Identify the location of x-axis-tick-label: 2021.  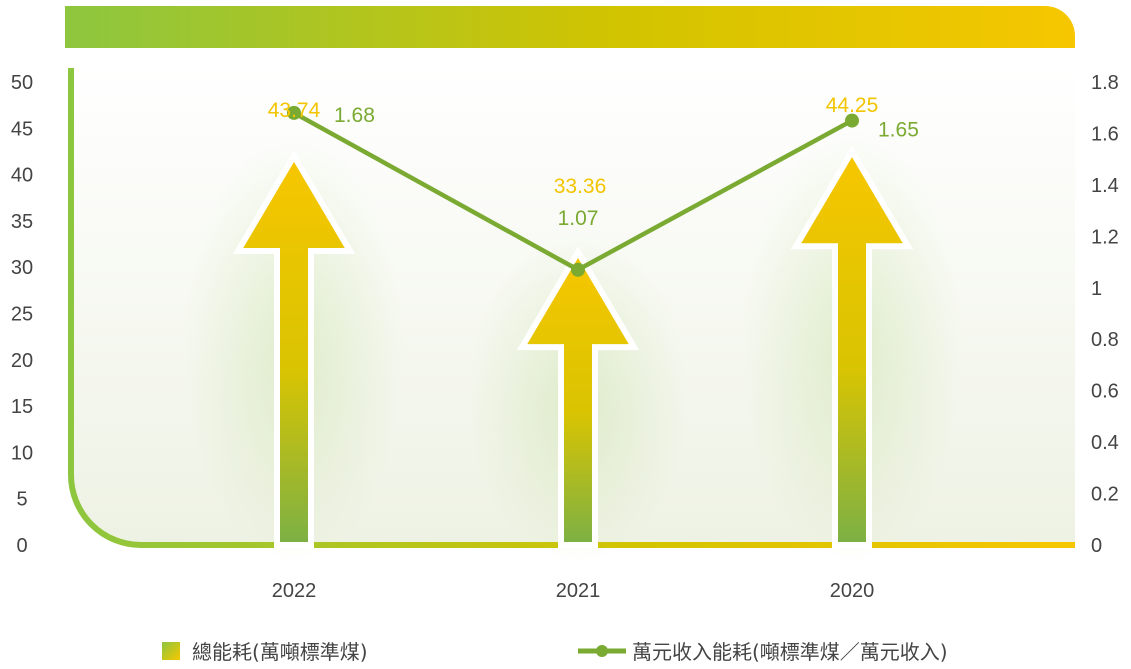
(578, 591).